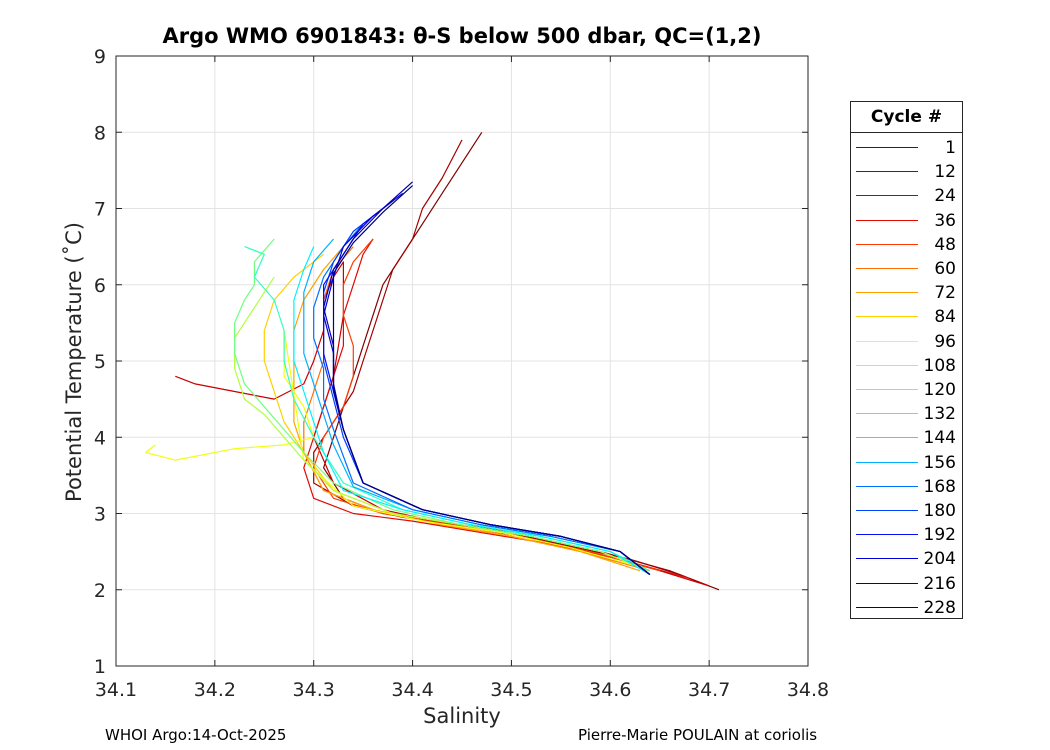 The image size is (1050, 750). Describe the element at coordinates (945, 293) in the screenshot. I see `legend-label: 72` at that location.